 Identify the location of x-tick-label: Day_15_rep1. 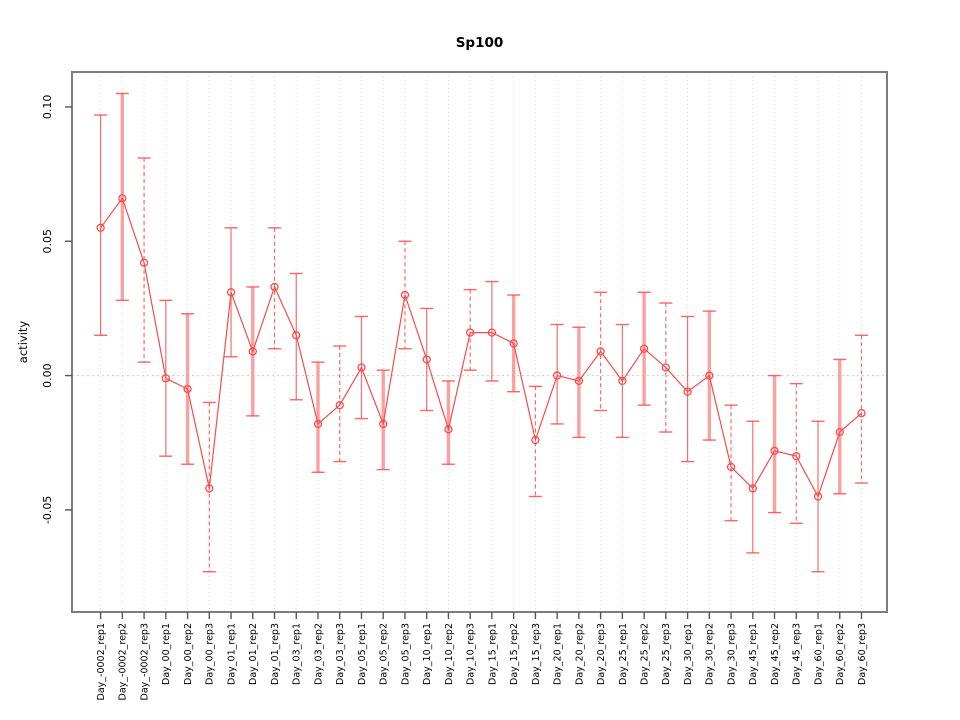
(492, 654).